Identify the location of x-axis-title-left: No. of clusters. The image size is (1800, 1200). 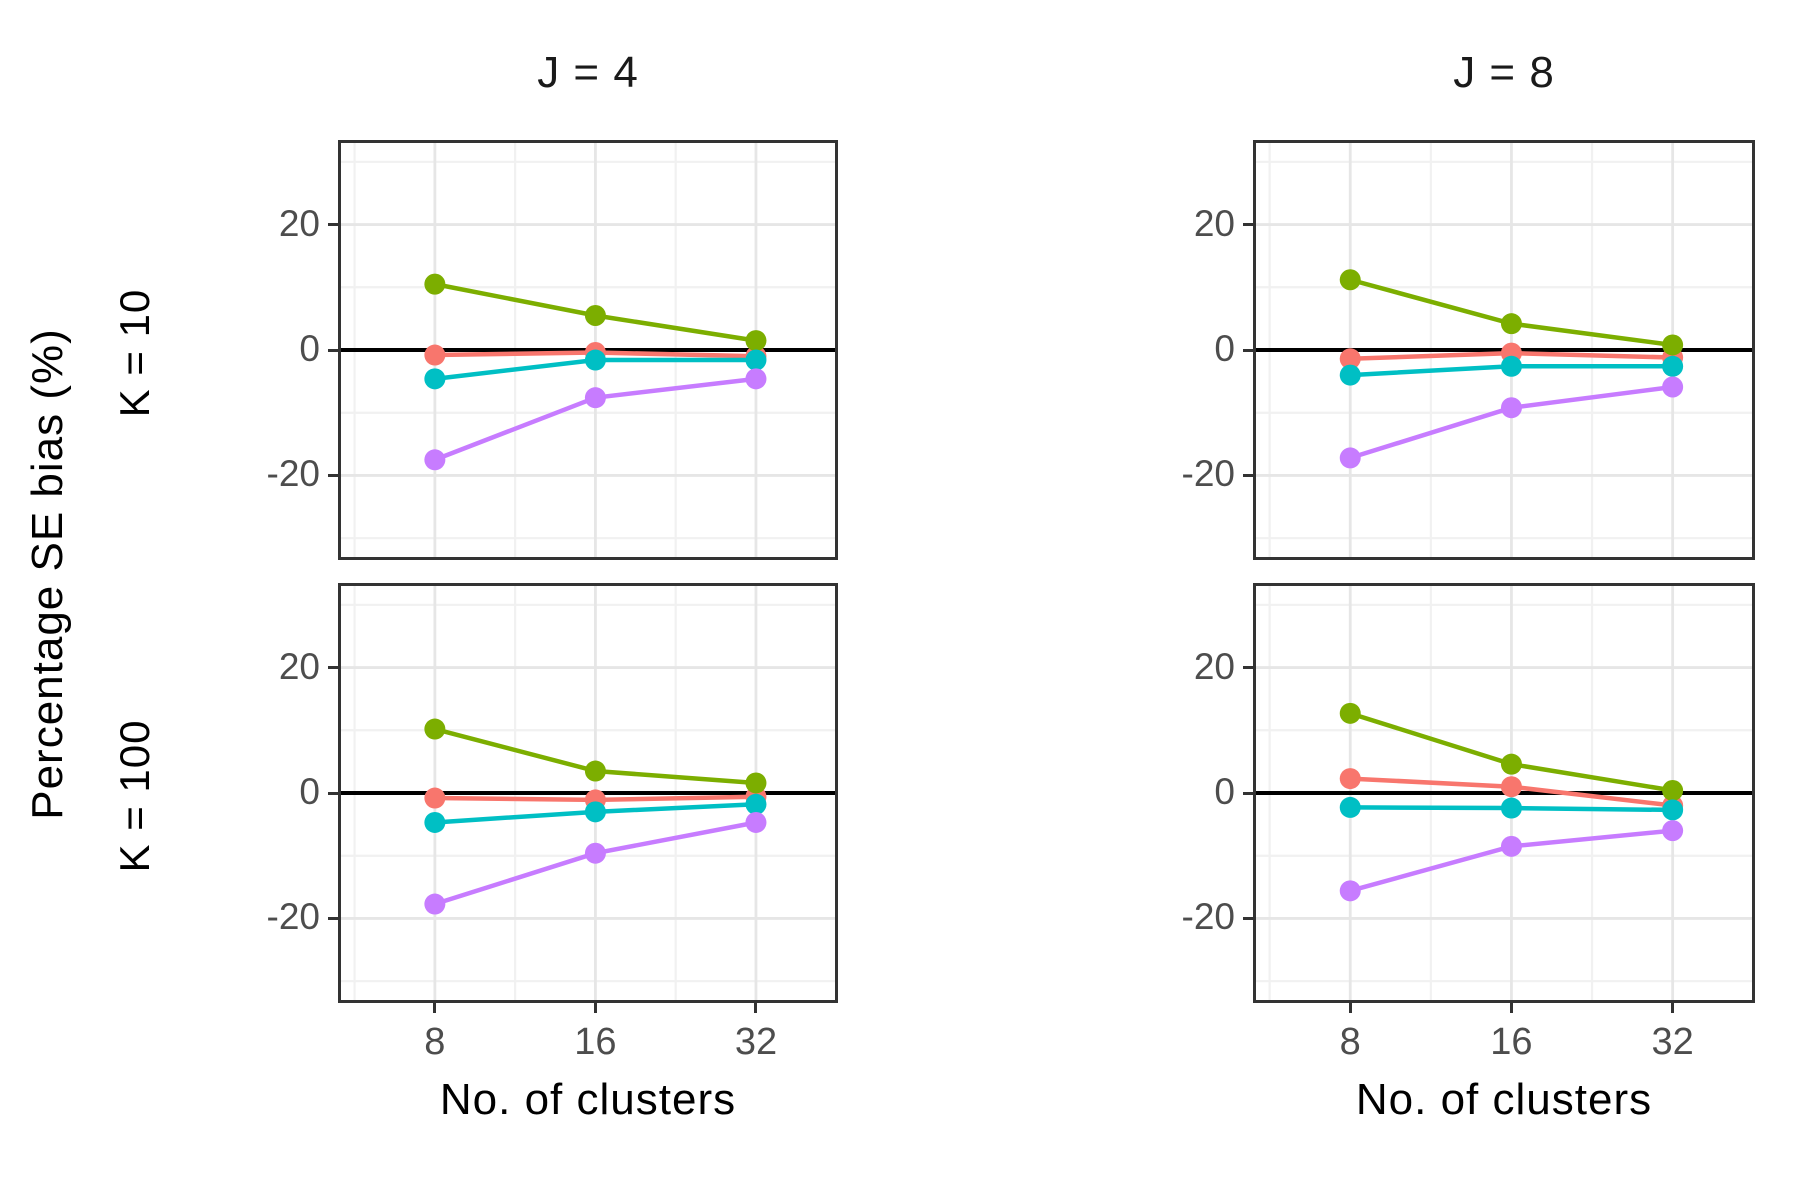
(588, 1099).